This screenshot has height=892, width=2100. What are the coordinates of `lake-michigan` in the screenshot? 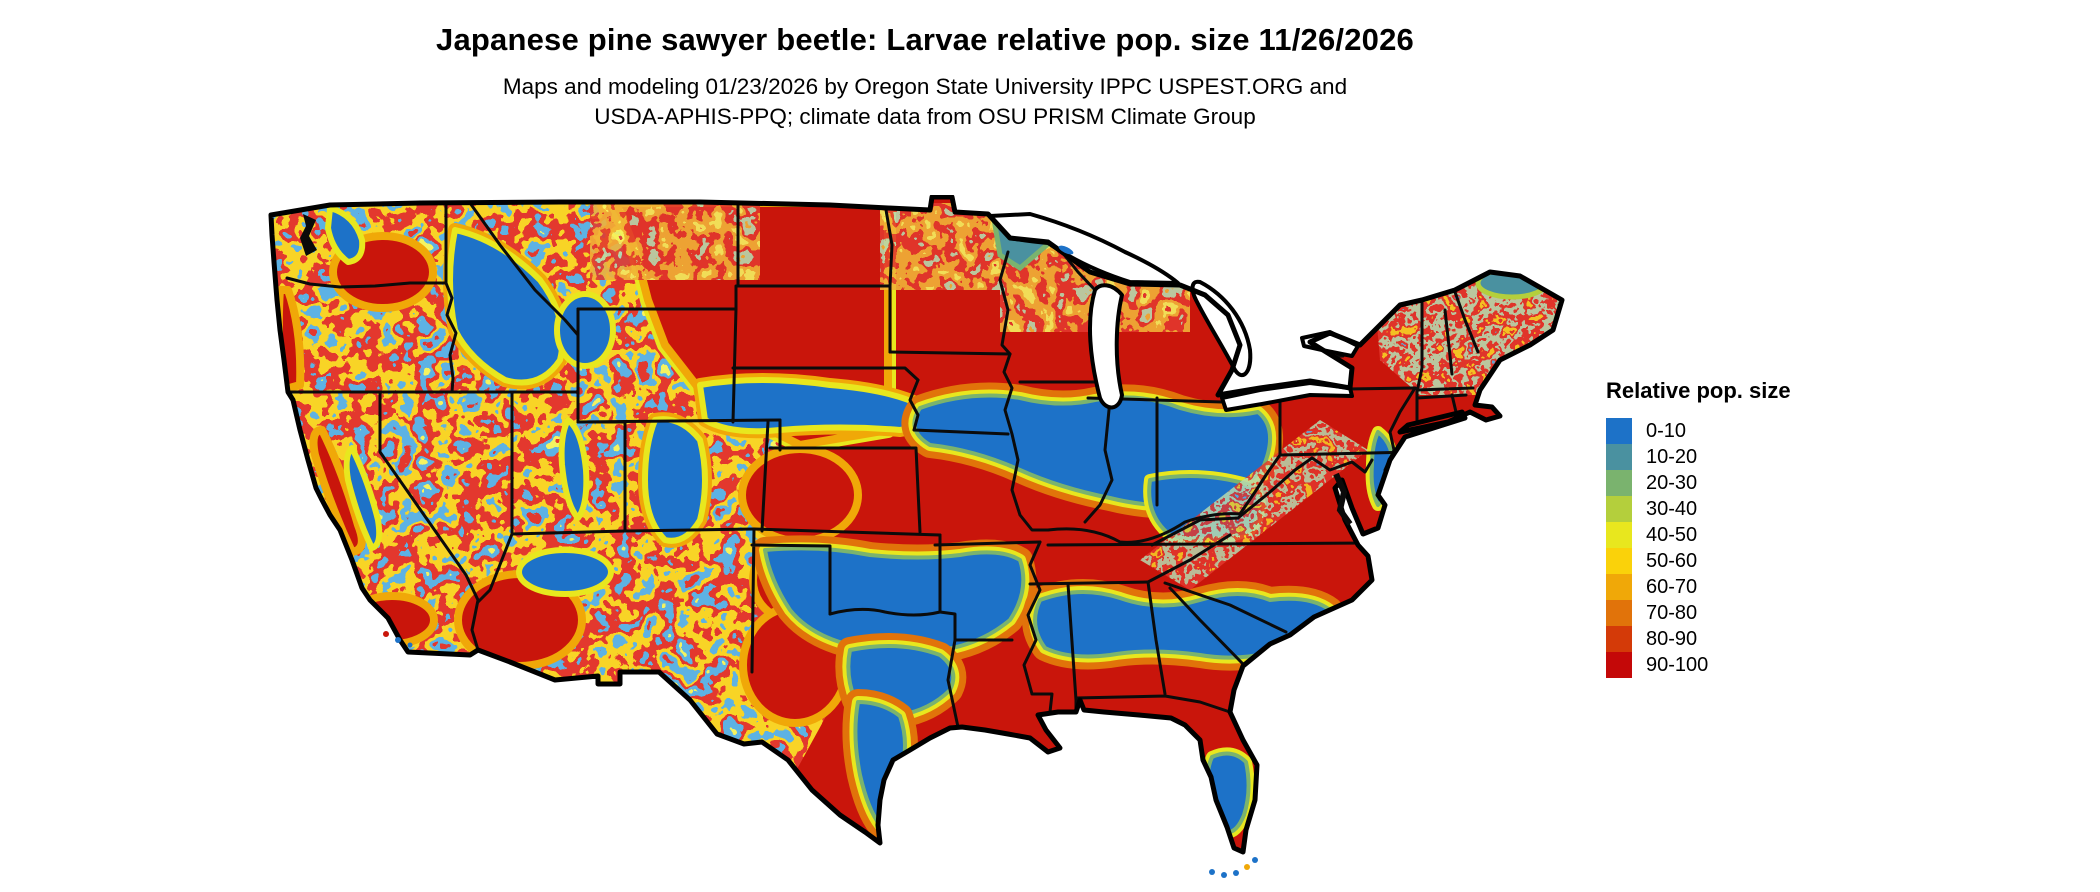 It's located at (1106, 346).